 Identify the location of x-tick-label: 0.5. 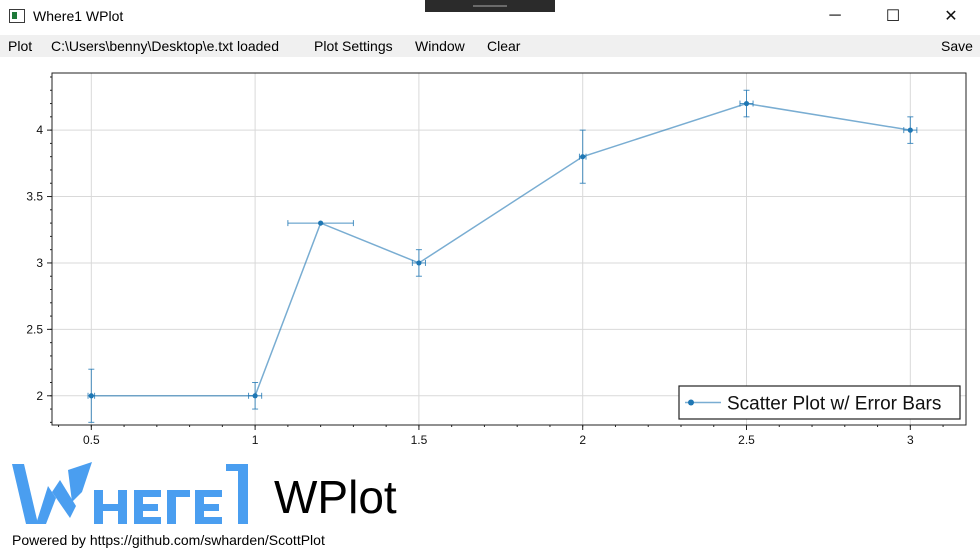
(91, 440).